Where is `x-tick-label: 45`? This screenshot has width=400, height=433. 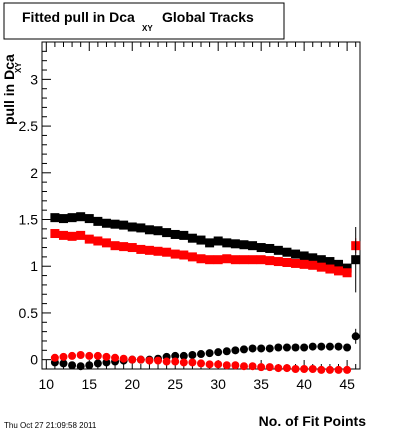
x-tick-label: 45 is located at coordinates (347, 384).